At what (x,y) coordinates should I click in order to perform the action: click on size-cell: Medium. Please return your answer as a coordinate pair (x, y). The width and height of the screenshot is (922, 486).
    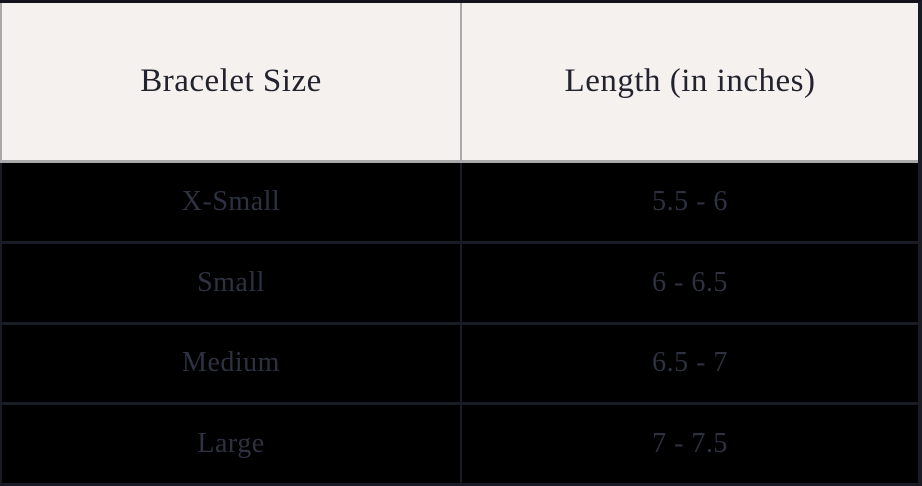
    Looking at the image, I should click on (231, 363).